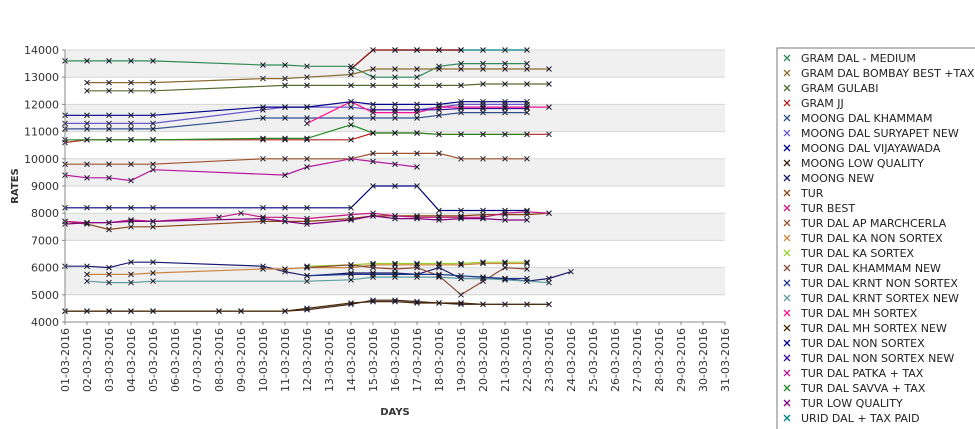  Describe the element at coordinates (45, 322) in the screenshot. I see `y-tick-label: 4000` at that location.